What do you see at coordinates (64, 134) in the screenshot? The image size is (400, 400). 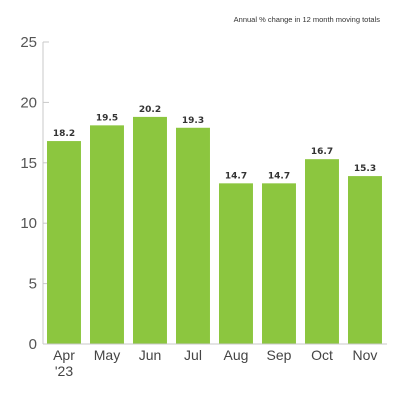 I see `data-label: 18.2` at bounding box center [64, 134].